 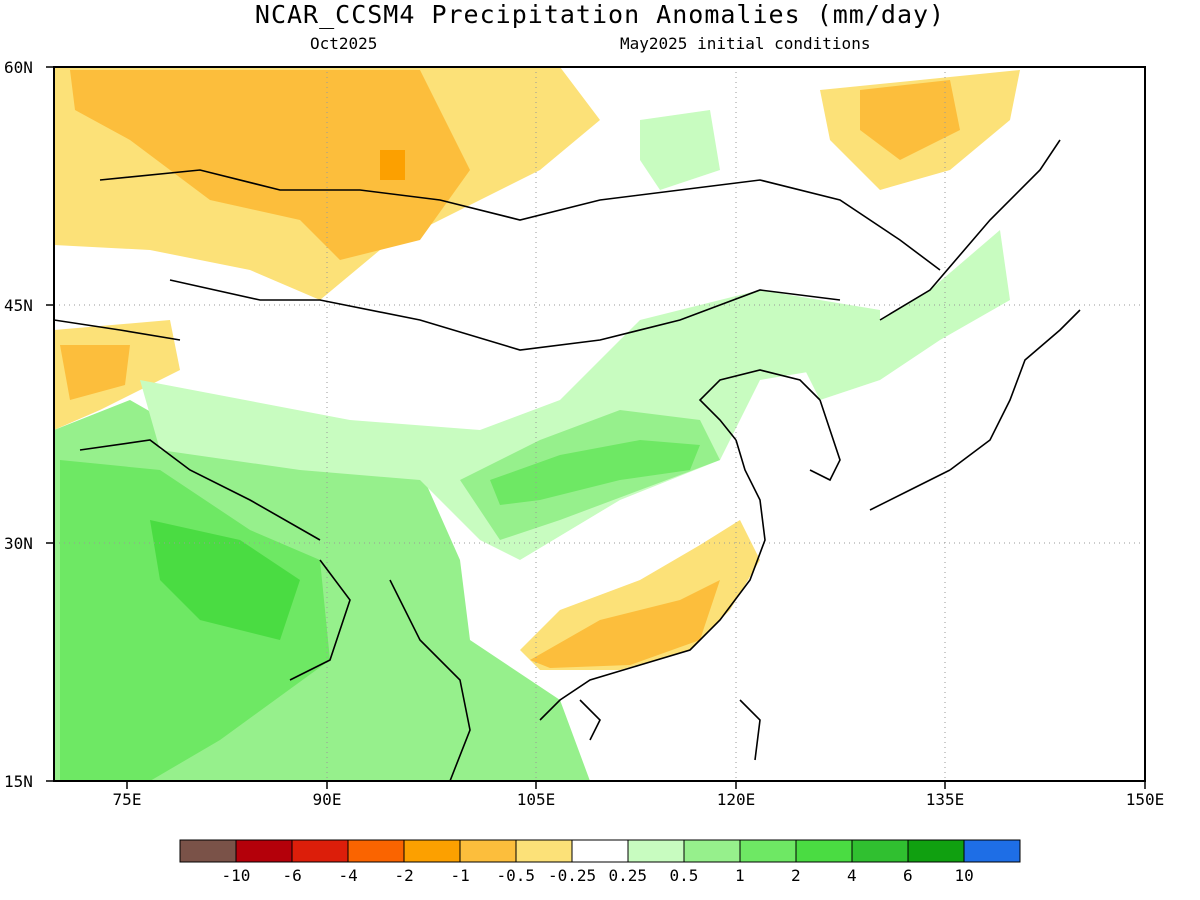 What do you see at coordinates (18, 781) in the screenshot?
I see `lat-label-15n: 15N` at bounding box center [18, 781].